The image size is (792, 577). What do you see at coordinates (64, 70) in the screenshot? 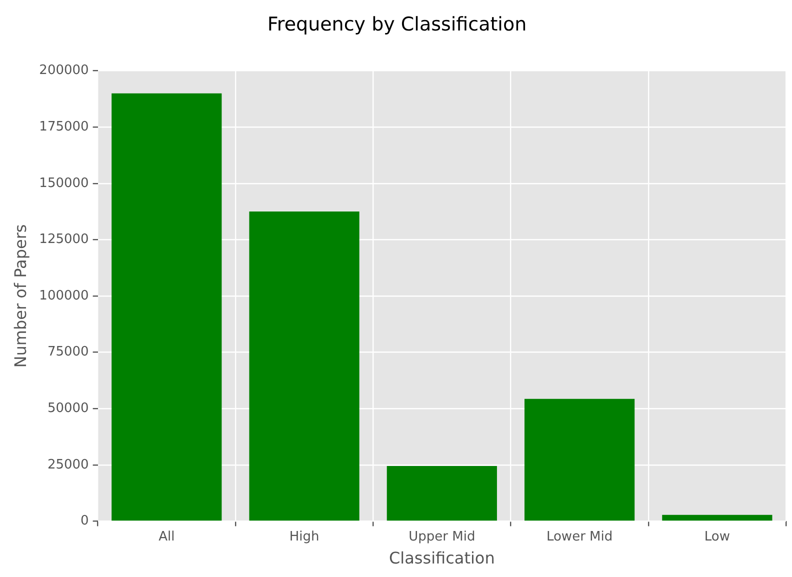
I see `y-tick-label: 200000` at bounding box center [64, 70].